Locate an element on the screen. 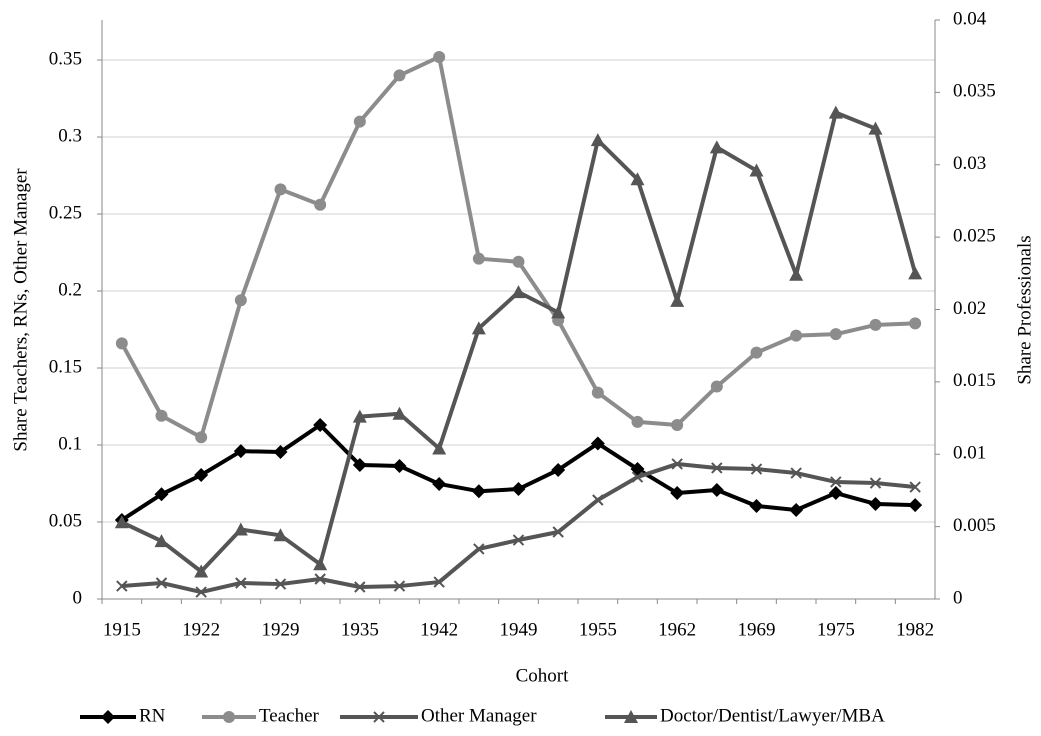 Image resolution: width=1041 pixels, height=736 pixels. y2-tick-label: 0.005 is located at coordinates (974, 525).